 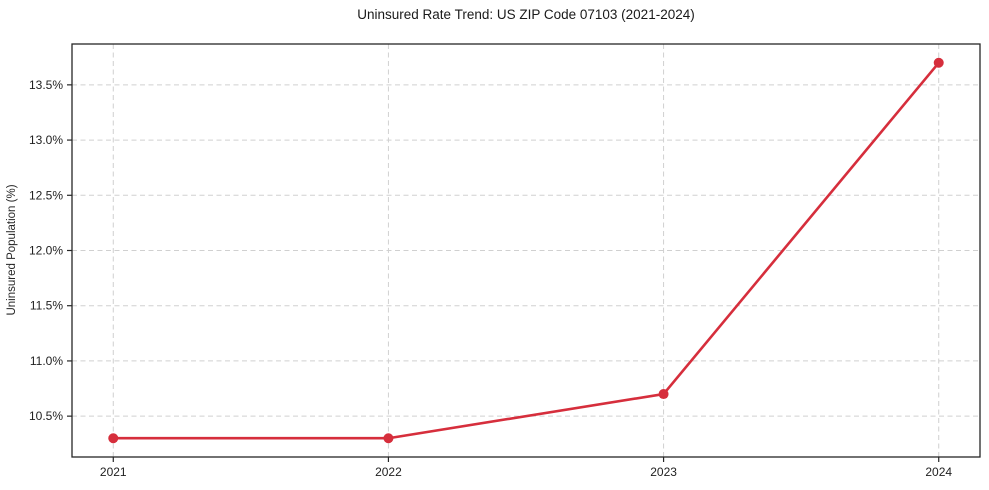 I want to click on y-tick-label: 11.5%, so click(x=46, y=306).